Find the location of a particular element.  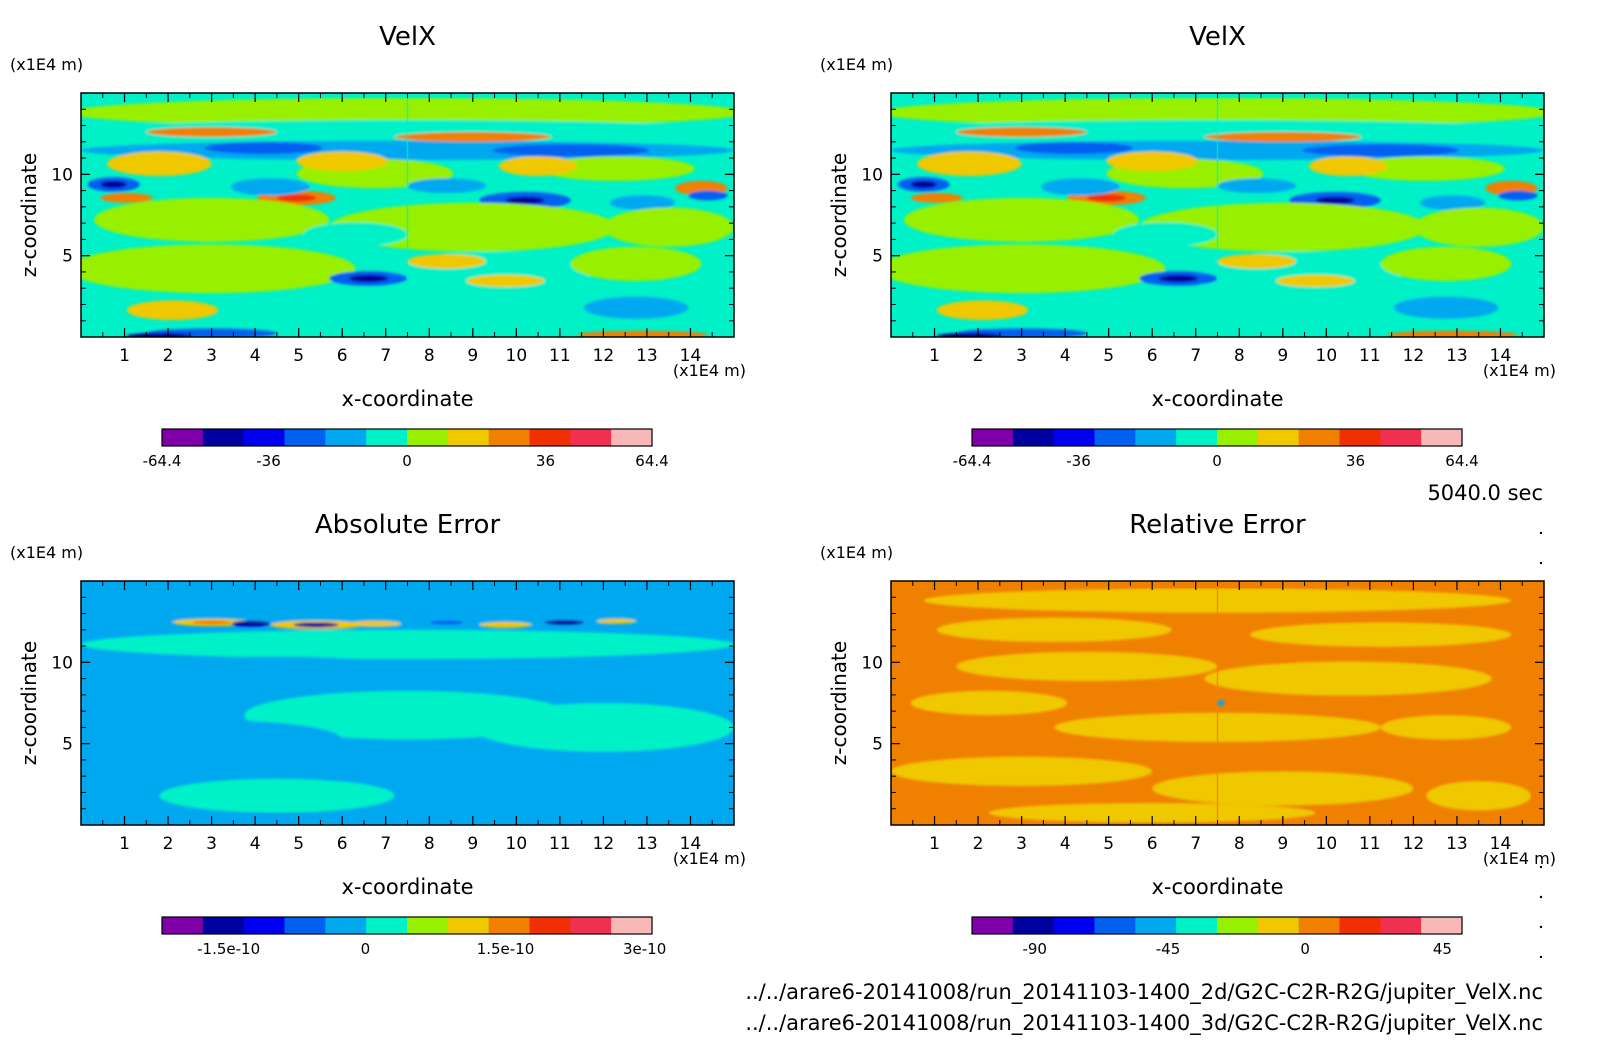

colorbar-tick-label: 45 is located at coordinates (1442, 949).